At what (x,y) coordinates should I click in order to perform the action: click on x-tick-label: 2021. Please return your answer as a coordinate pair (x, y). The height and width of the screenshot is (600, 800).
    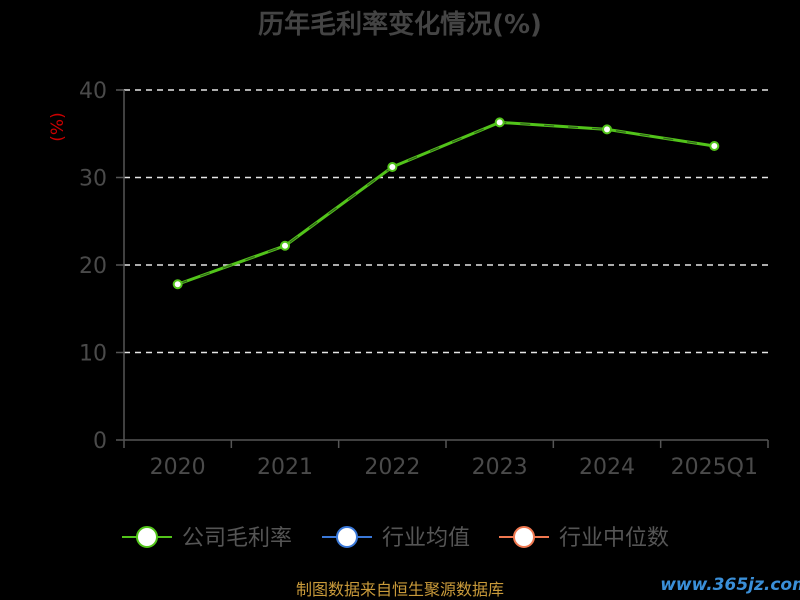
    Looking at the image, I should click on (285, 467).